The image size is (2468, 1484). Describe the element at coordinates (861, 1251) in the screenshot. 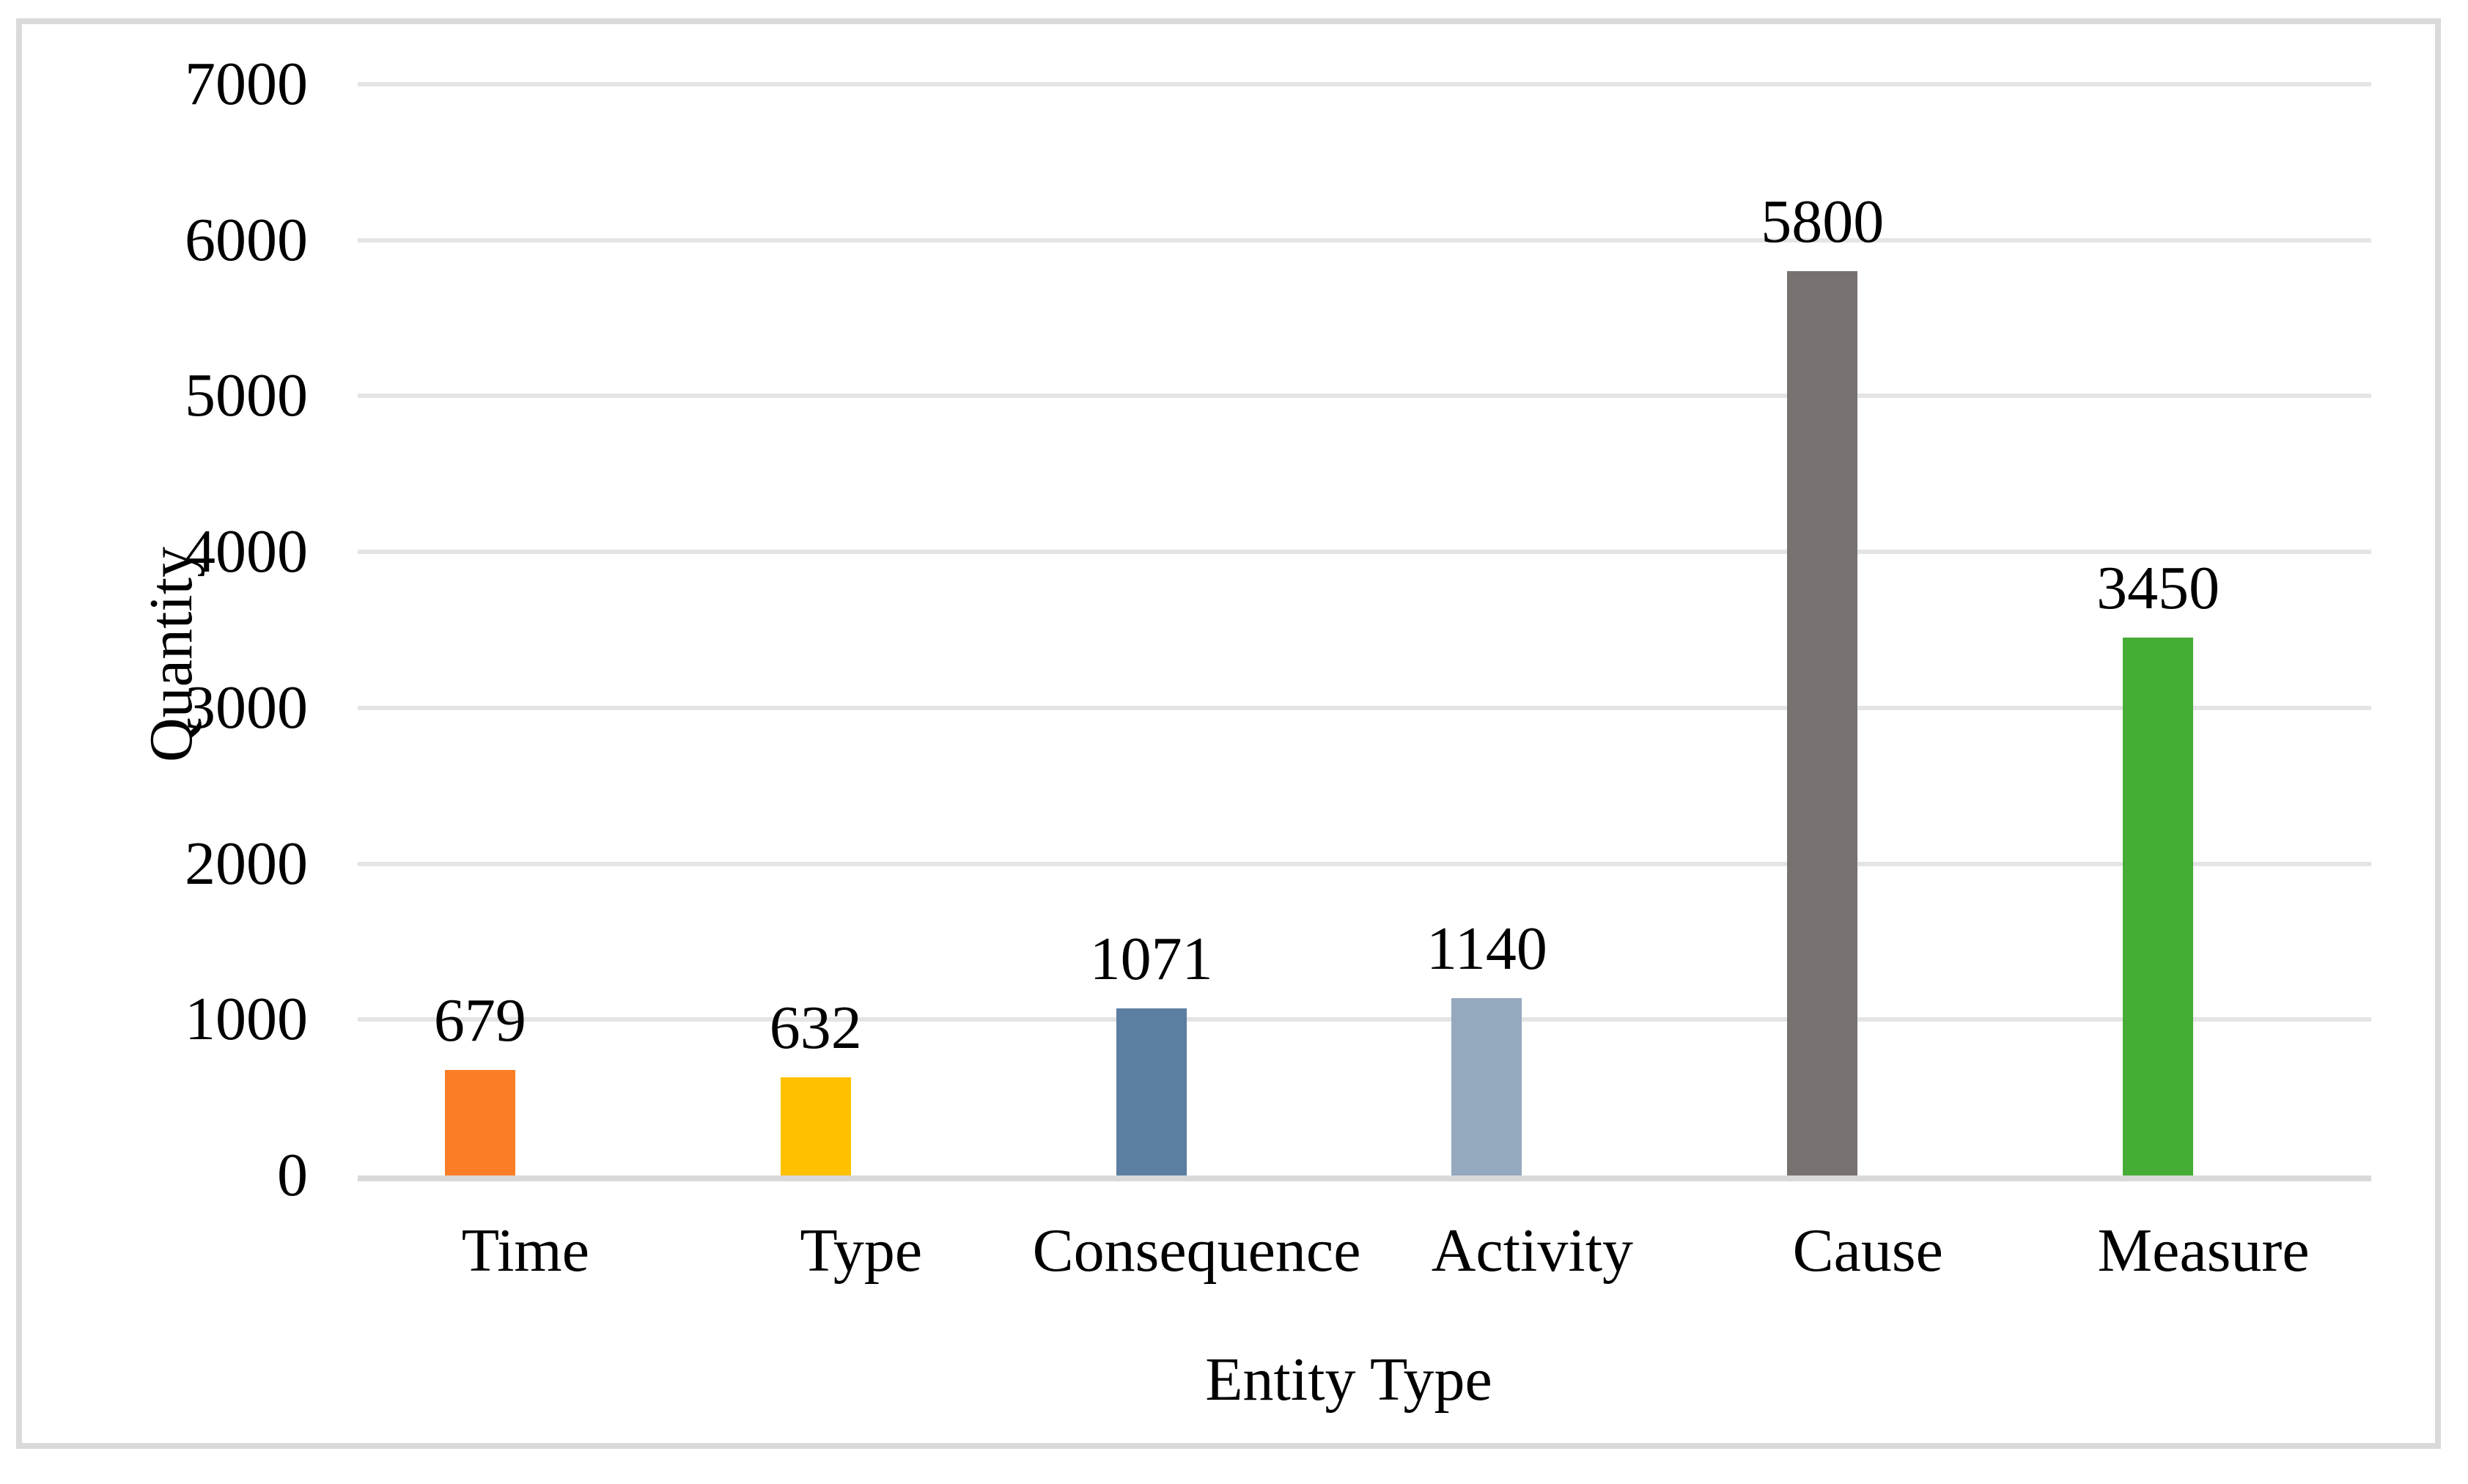

I see `x-category-label-type: Type` at that location.